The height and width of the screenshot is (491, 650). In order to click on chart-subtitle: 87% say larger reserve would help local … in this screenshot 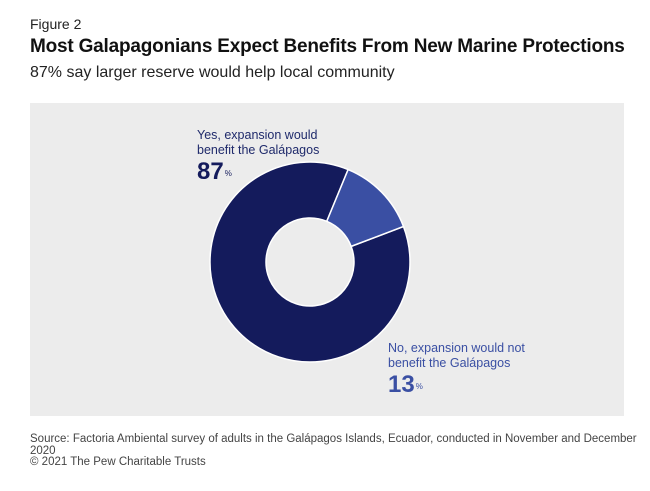, I will do `click(212, 72)`.